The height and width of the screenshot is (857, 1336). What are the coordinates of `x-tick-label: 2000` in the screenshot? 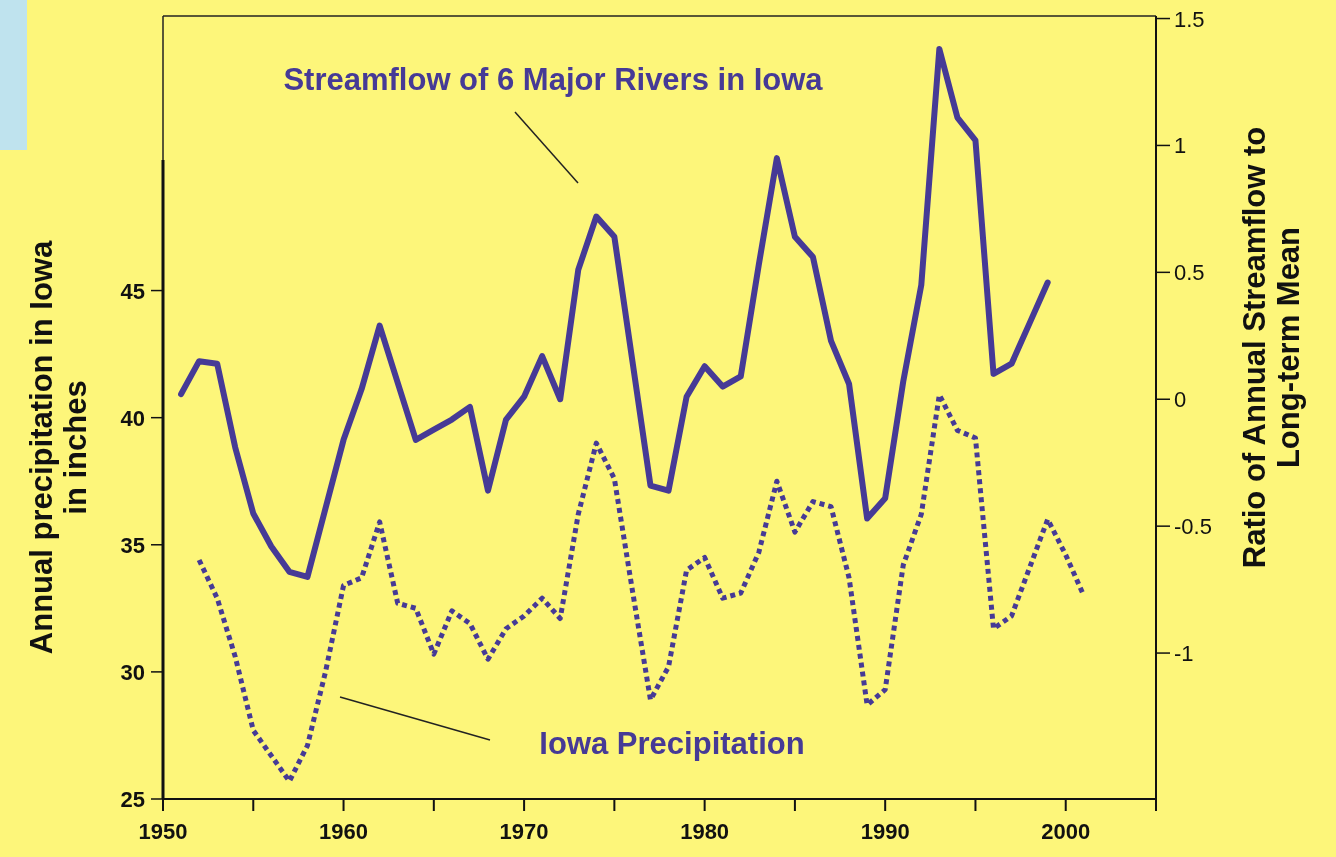 It's located at (1066, 831).